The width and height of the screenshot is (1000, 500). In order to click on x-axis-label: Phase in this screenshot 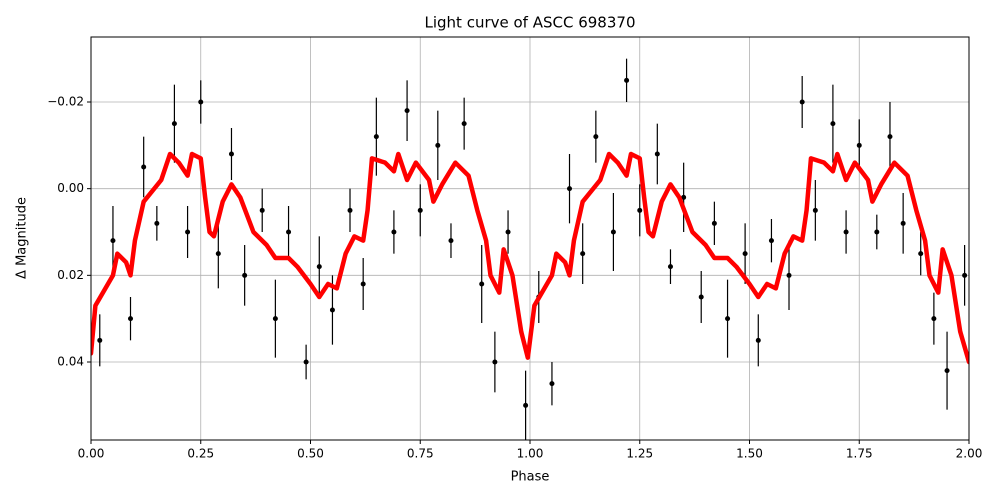, I will do `click(530, 477)`.